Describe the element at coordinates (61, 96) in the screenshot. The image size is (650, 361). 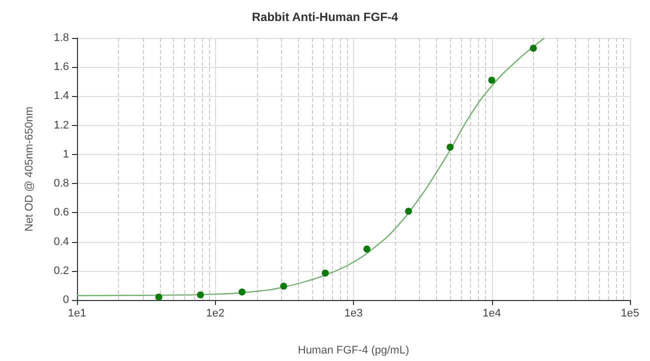
I see `y-tick-label: 1.4` at that location.